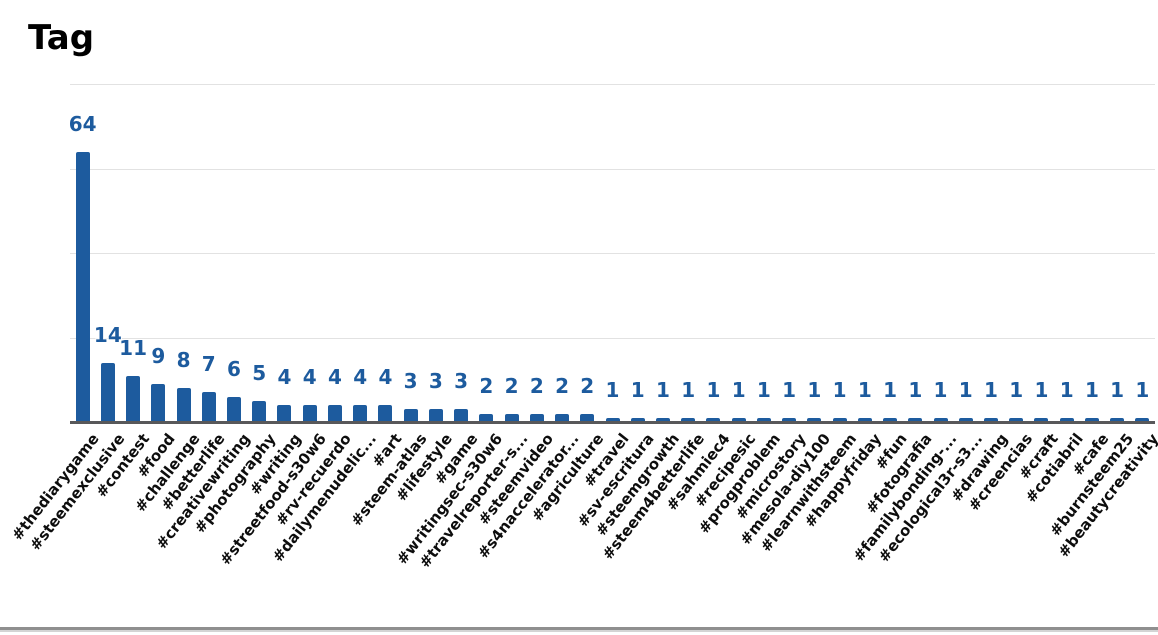 This screenshot has height=635, width=1158. What do you see at coordinates (158, 355) in the screenshot?
I see `bar-value-label: 9` at bounding box center [158, 355].